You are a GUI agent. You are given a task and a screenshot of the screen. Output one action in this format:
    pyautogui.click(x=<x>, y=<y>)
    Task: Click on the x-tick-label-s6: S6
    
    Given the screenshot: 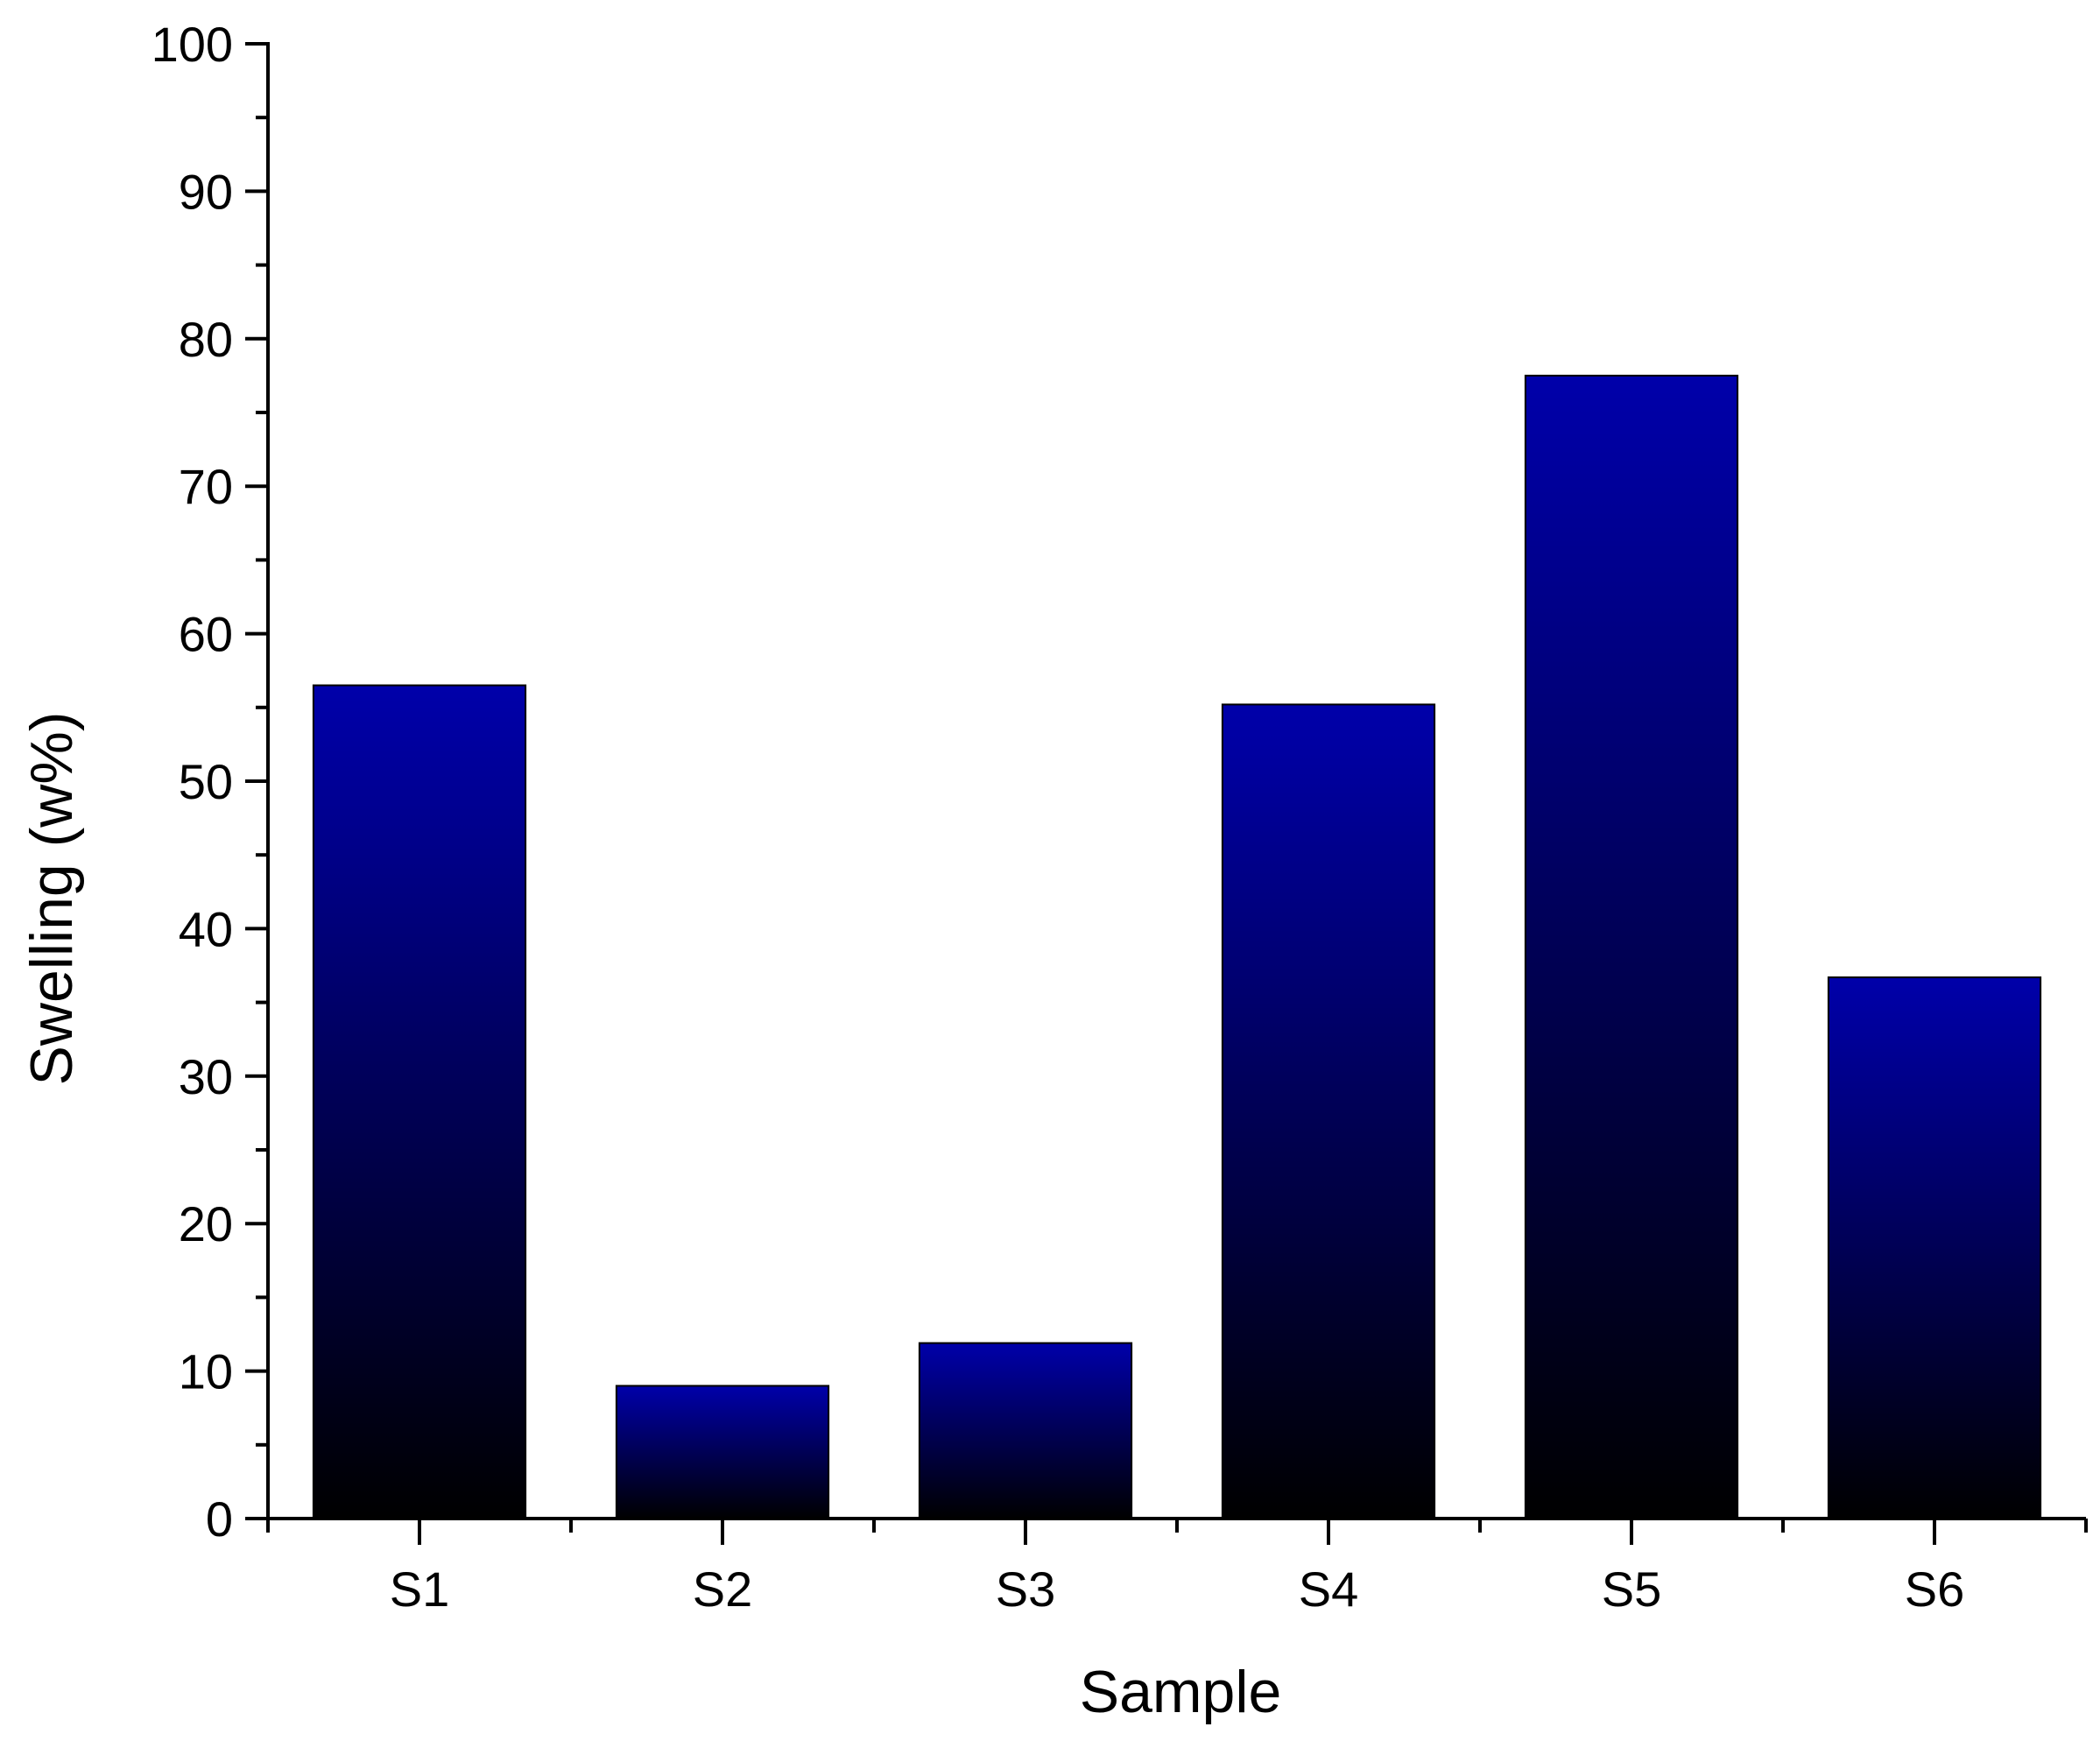 What is the action you would take?
    pyautogui.click(x=1935, y=1589)
    